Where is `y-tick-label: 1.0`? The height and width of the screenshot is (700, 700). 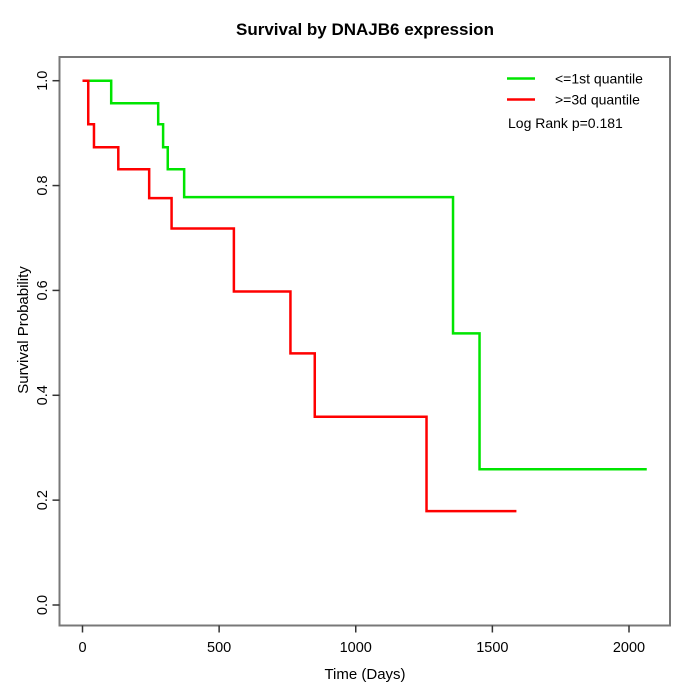 y-tick-label: 1.0 is located at coordinates (43, 81).